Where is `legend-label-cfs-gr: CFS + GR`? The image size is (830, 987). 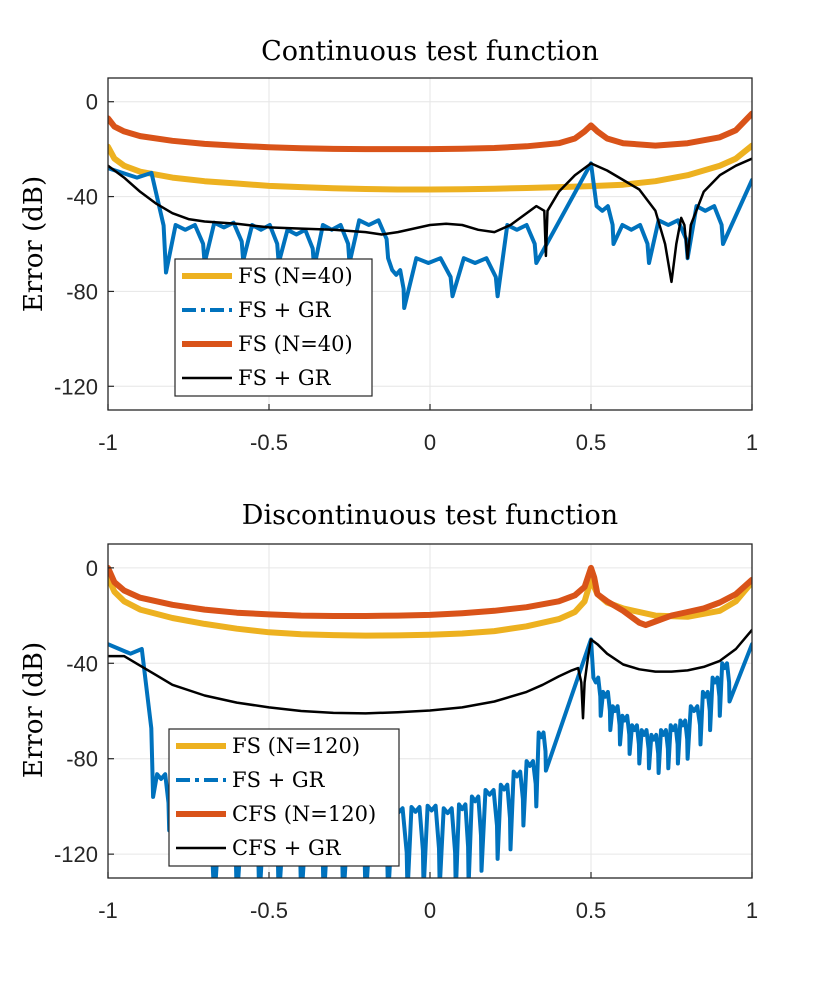 legend-label-cfs-gr: CFS + GR is located at coordinates (287, 848).